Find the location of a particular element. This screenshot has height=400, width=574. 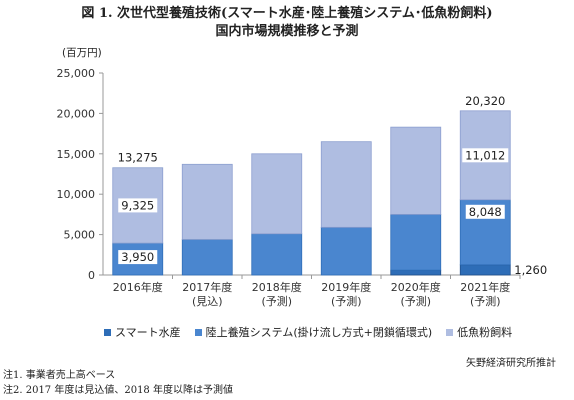

legend-label-smart: スマート水産 is located at coordinates (148, 332).